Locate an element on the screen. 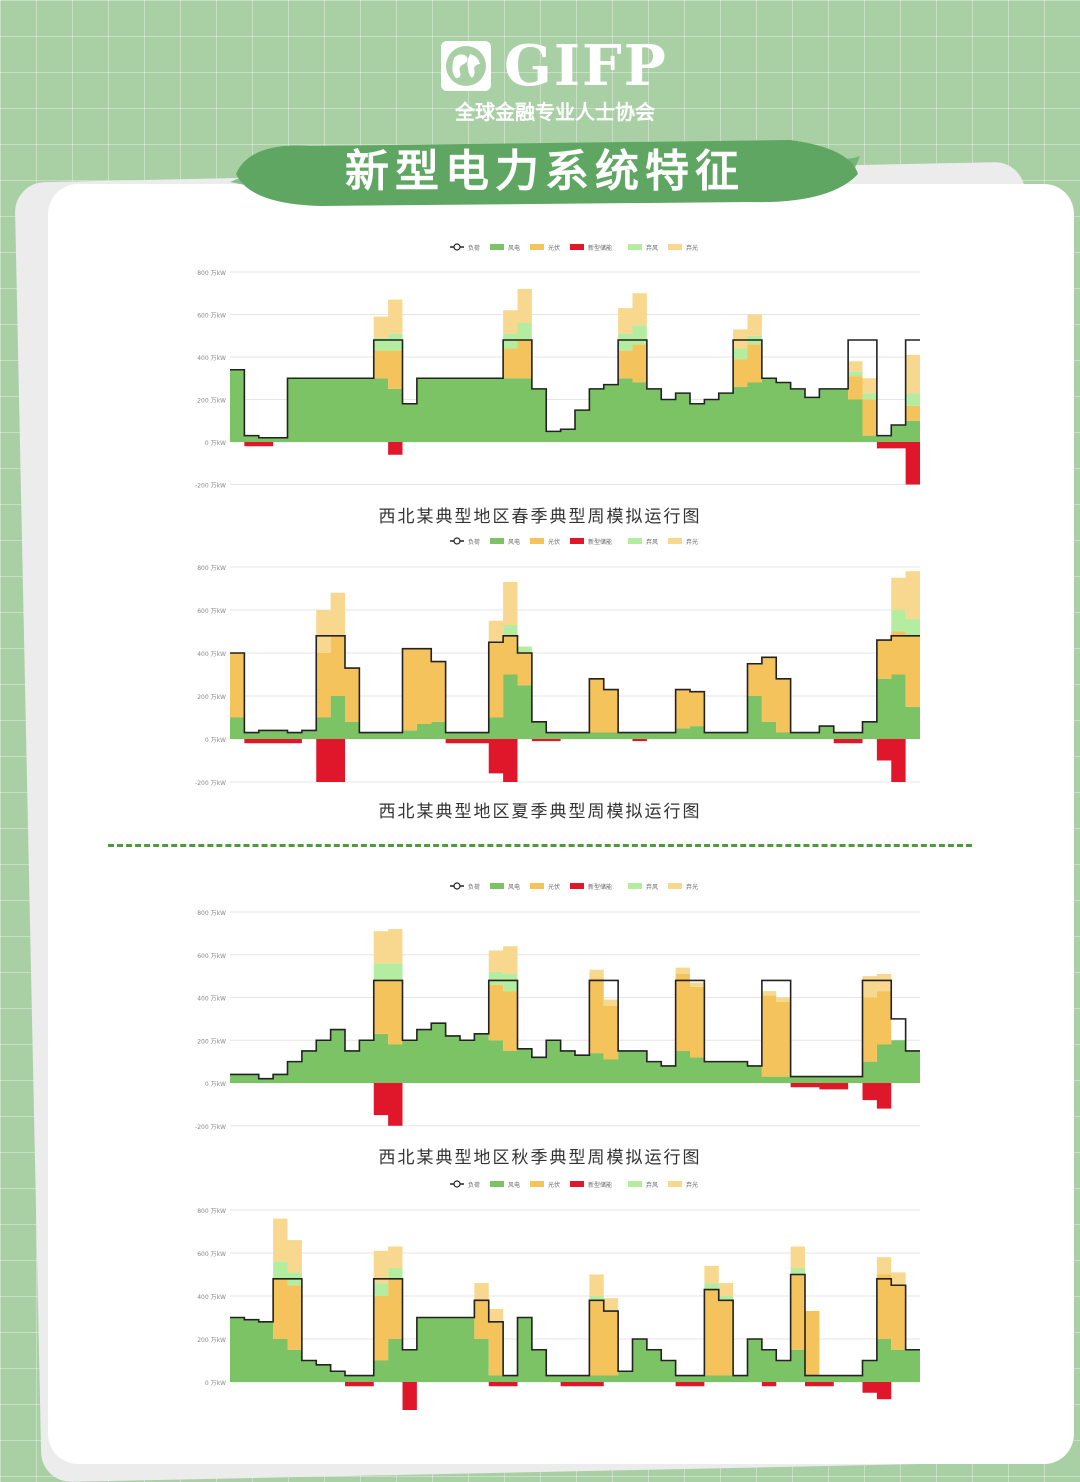  logo-wordmark: GIFP is located at coordinates (586, 66).